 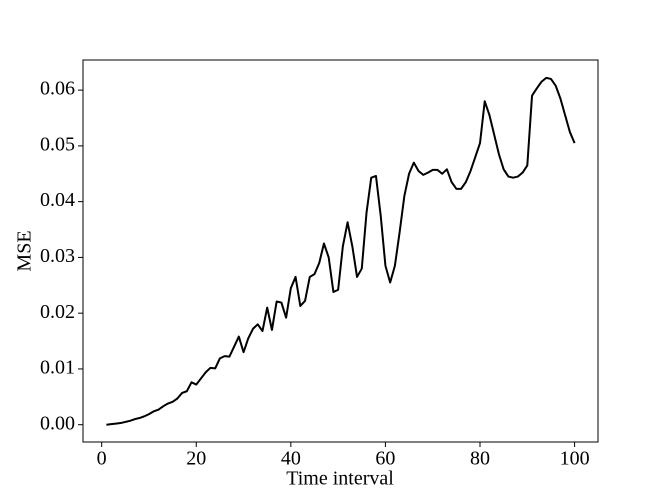 I want to click on y-tick-label: 0.00, so click(x=57, y=423).